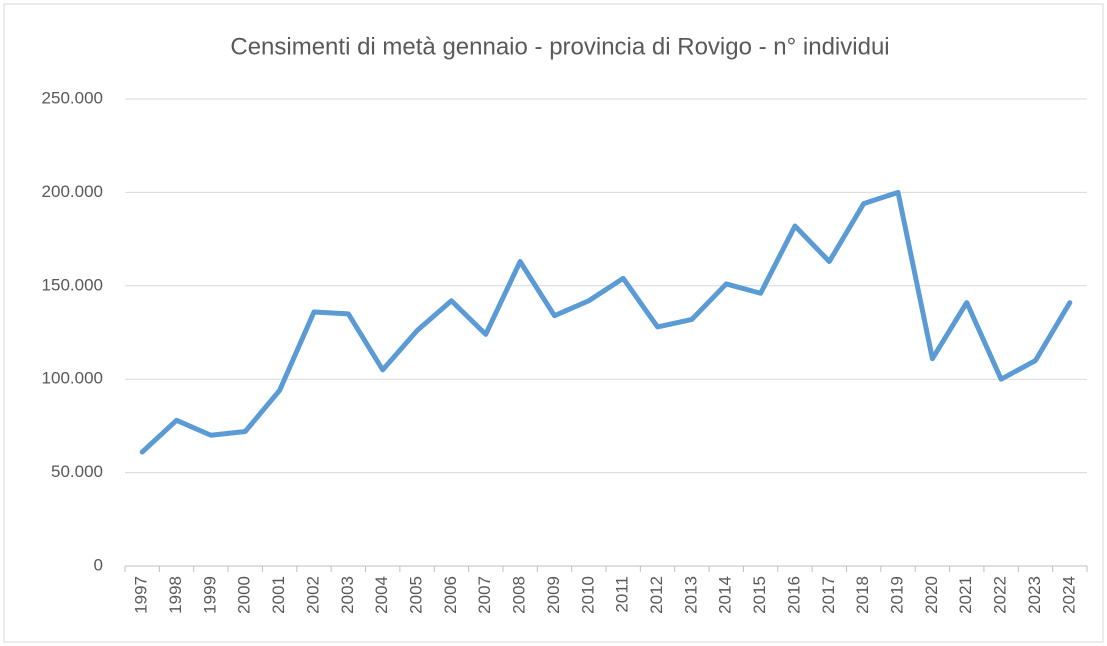 This screenshot has width=1107, height=646. What do you see at coordinates (244, 595) in the screenshot?
I see `x-tick-label: 2000` at bounding box center [244, 595].